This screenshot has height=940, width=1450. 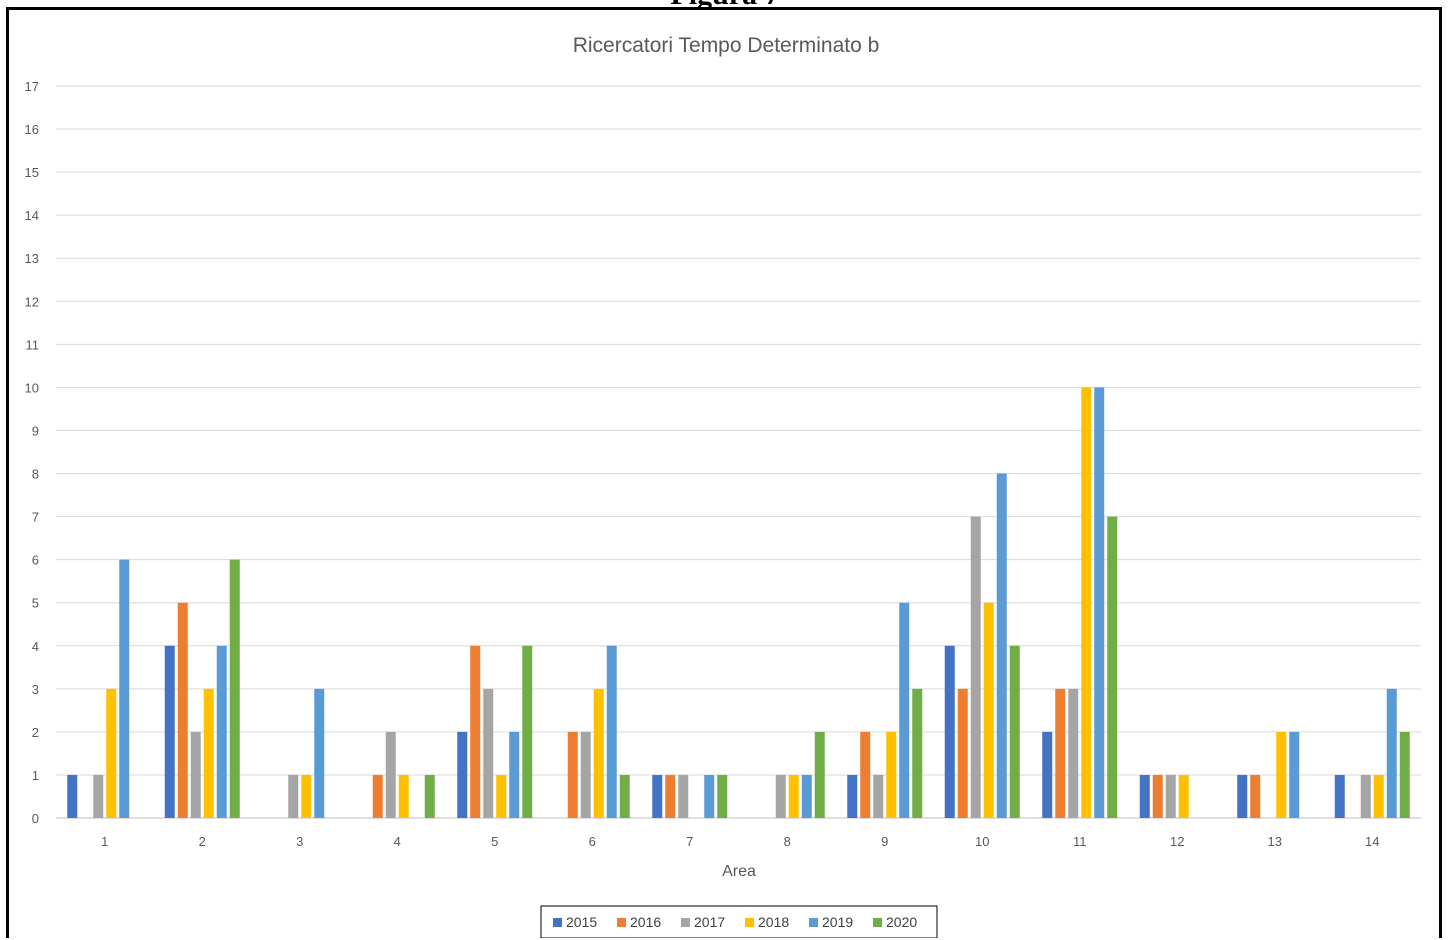 What do you see at coordinates (739, 921) in the screenshot?
I see `legend: 2015 2016 2017 2018 2019 2020` at bounding box center [739, 921].